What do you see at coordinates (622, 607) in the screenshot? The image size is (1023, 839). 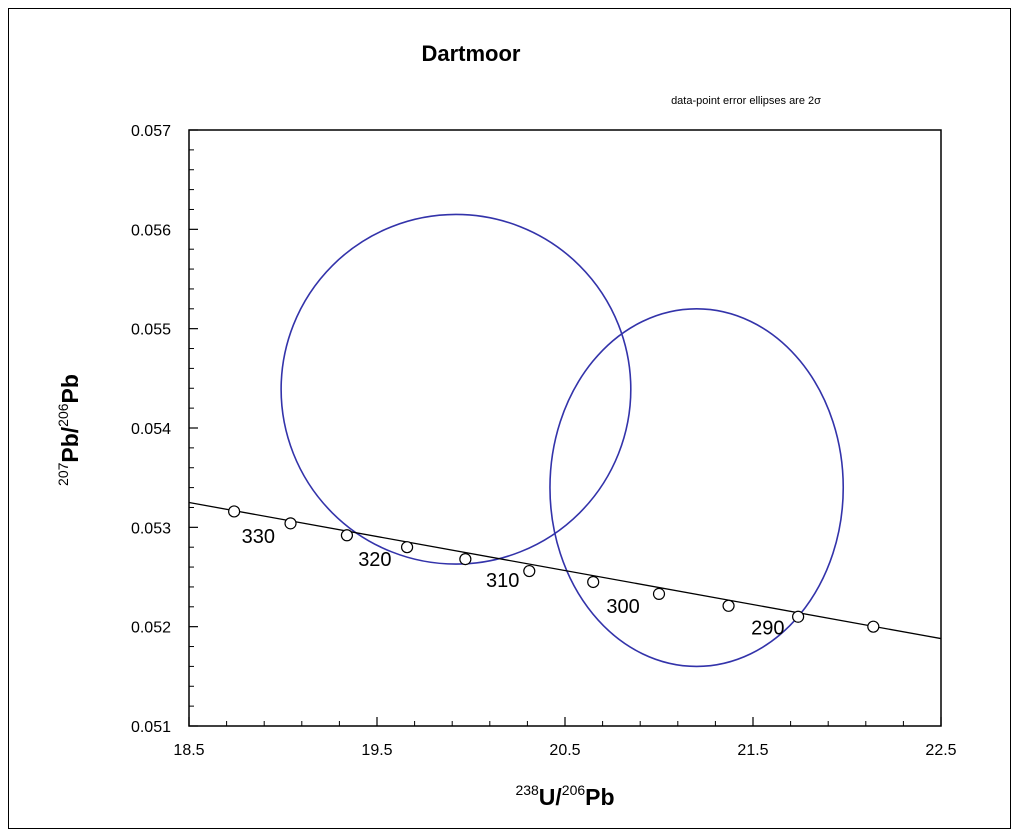 I see `age-label: 300` at bounding box center [622, 607].